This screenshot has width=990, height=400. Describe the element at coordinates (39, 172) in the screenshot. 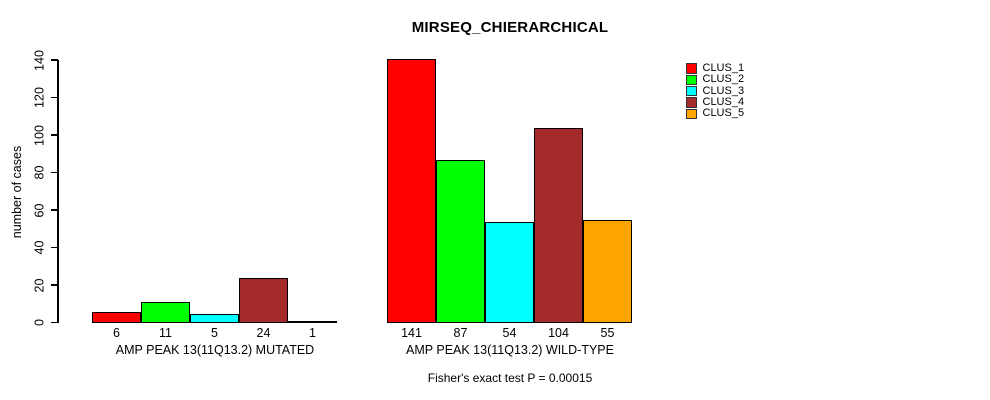

I see `y-axis-tick-label: 80` at that location.